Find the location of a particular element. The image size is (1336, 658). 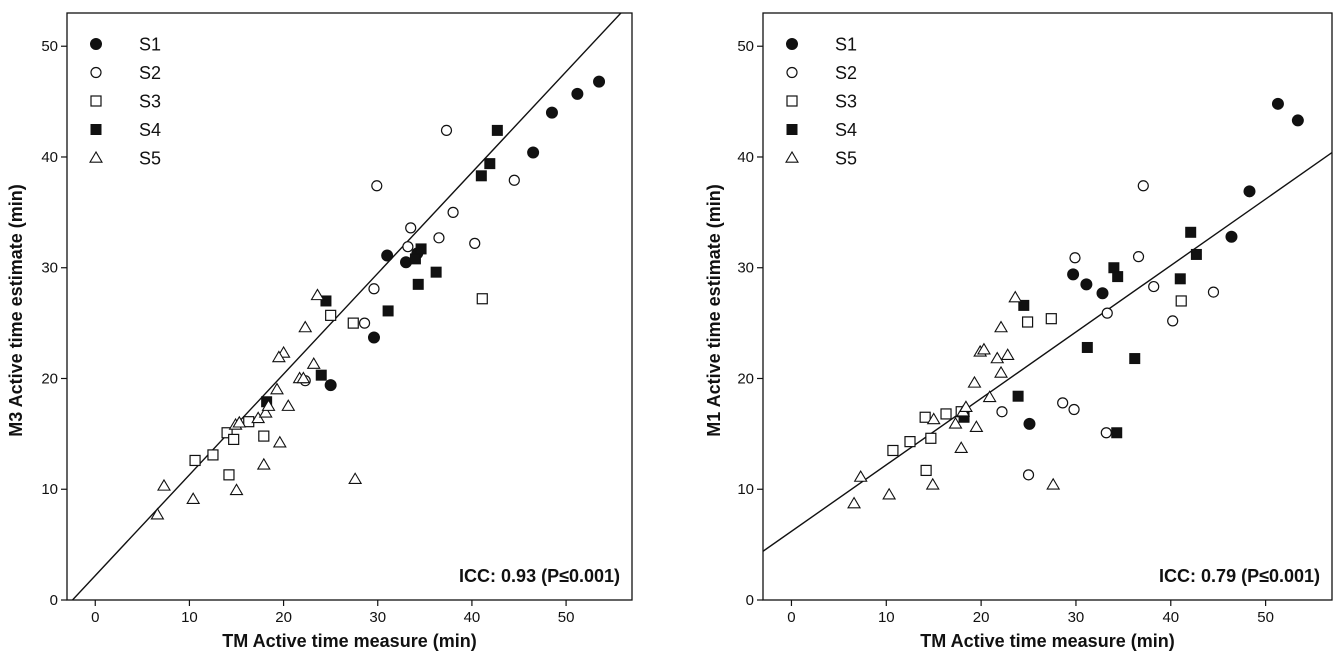

y-axis-title: M3 Active time estimate (min) is located at coordinates (16, 310).